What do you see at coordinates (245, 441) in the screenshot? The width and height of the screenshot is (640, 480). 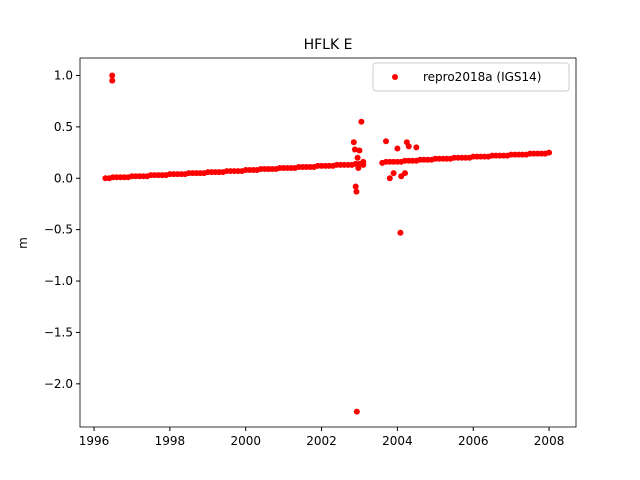 I see `x-tick-label: 2000` at bounding box center [245, 441].